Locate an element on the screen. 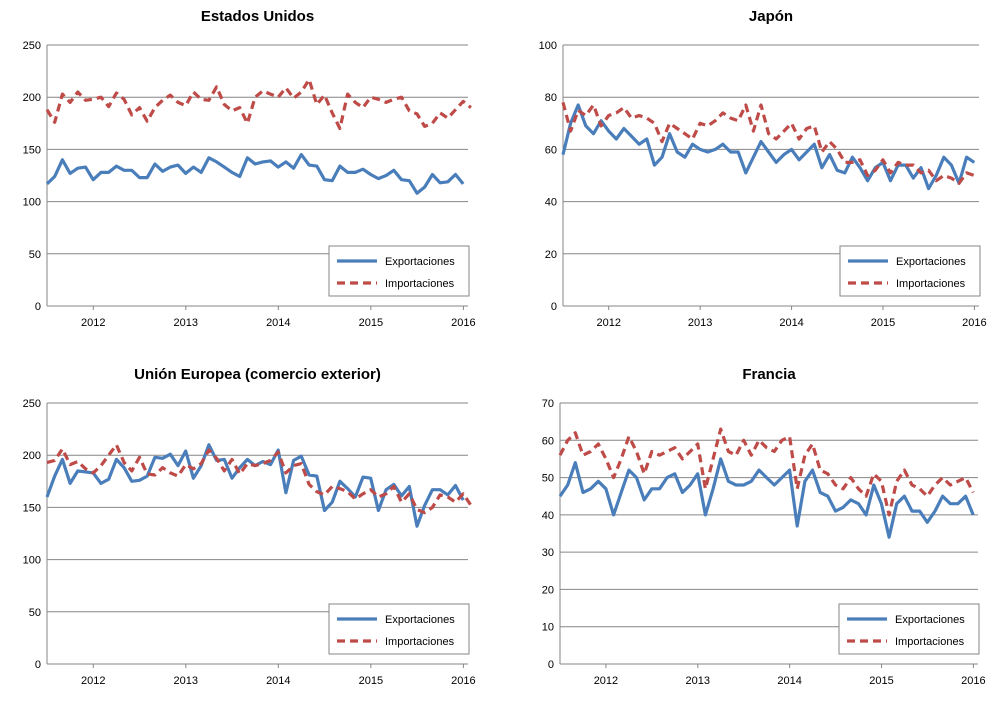 The width and height of the screenshot is (1000, 704). y-tick-label: 30 is located at coordinates (548, 553).